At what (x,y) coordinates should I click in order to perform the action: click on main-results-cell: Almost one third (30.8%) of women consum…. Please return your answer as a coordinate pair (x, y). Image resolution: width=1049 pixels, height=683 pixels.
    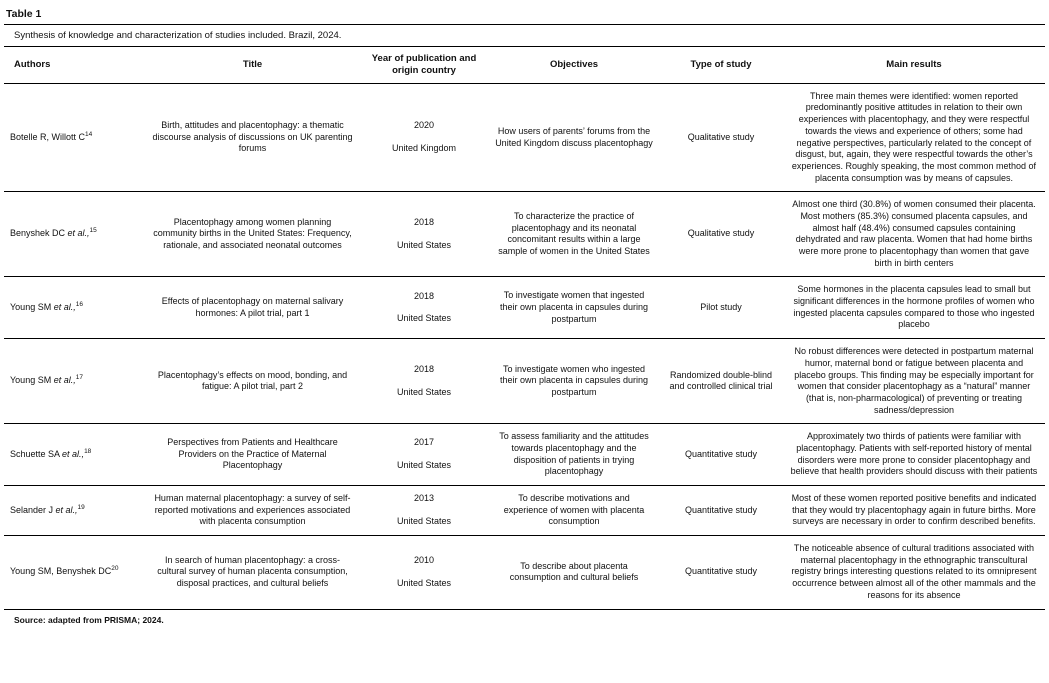
    Looking at the image, I should click on (914, 234).